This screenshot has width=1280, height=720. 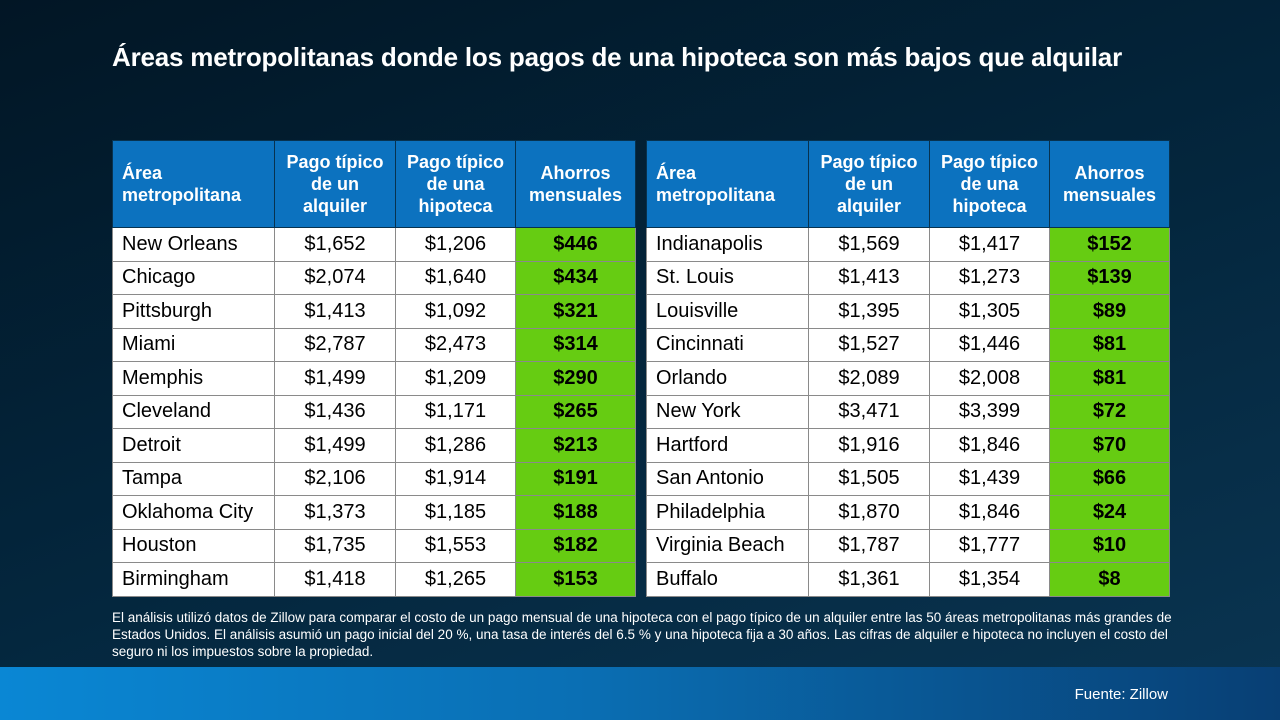 I want to click on area-cell: Houston, so click(x=193, y=545).